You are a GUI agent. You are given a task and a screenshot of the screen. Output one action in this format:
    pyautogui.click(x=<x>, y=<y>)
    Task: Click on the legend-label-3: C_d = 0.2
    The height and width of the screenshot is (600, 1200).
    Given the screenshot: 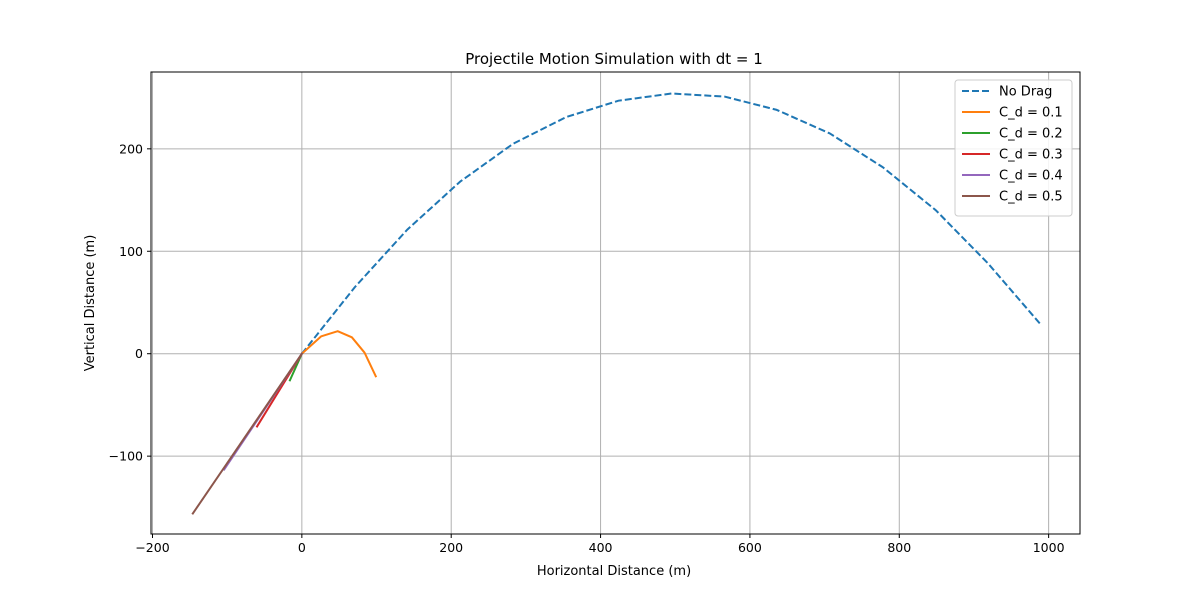 What is the action you would take?
    pyautogui.click(x=1031, y=134)
    